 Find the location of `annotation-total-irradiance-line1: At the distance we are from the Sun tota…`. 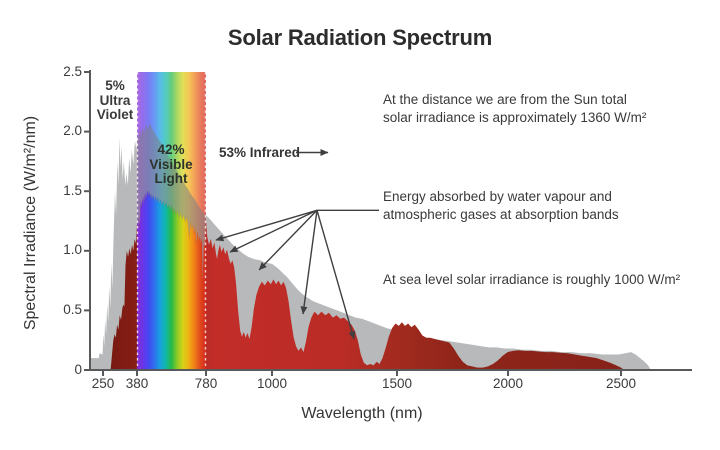

annotation-total-irradiance-line1: At the distance we are from the Sun tota… is located at coordinates (505, 99).